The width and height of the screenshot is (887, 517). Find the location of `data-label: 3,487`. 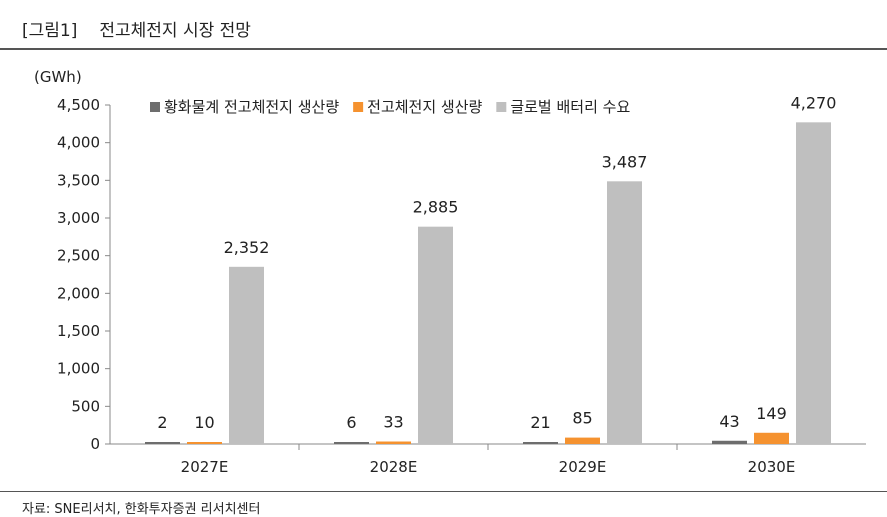

data-label: 3,487 is located at coordinates (625, 161).